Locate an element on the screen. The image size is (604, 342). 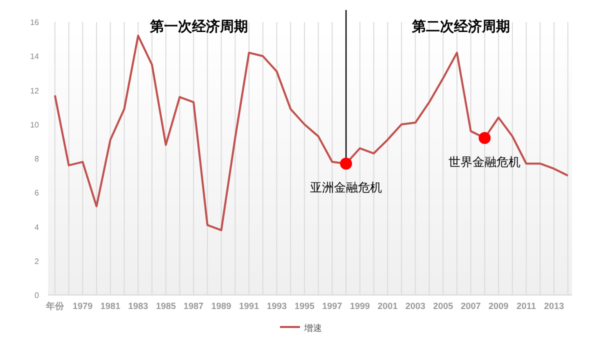
x-tick-label: 1981 is located at coordinates (110, 306).